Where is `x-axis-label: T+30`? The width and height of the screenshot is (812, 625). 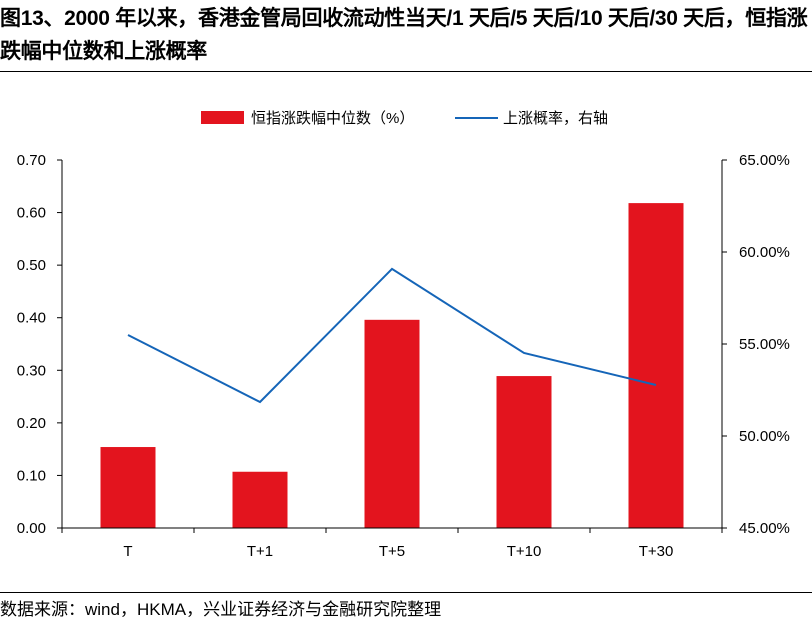
x-axis-label: T+30 is located at coordinates (656, 551).